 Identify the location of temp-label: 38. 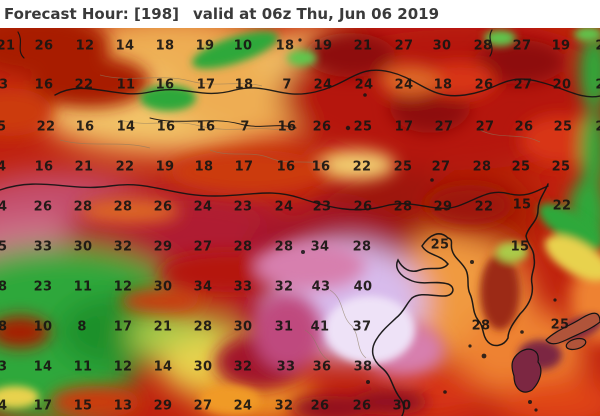
(363, 367).